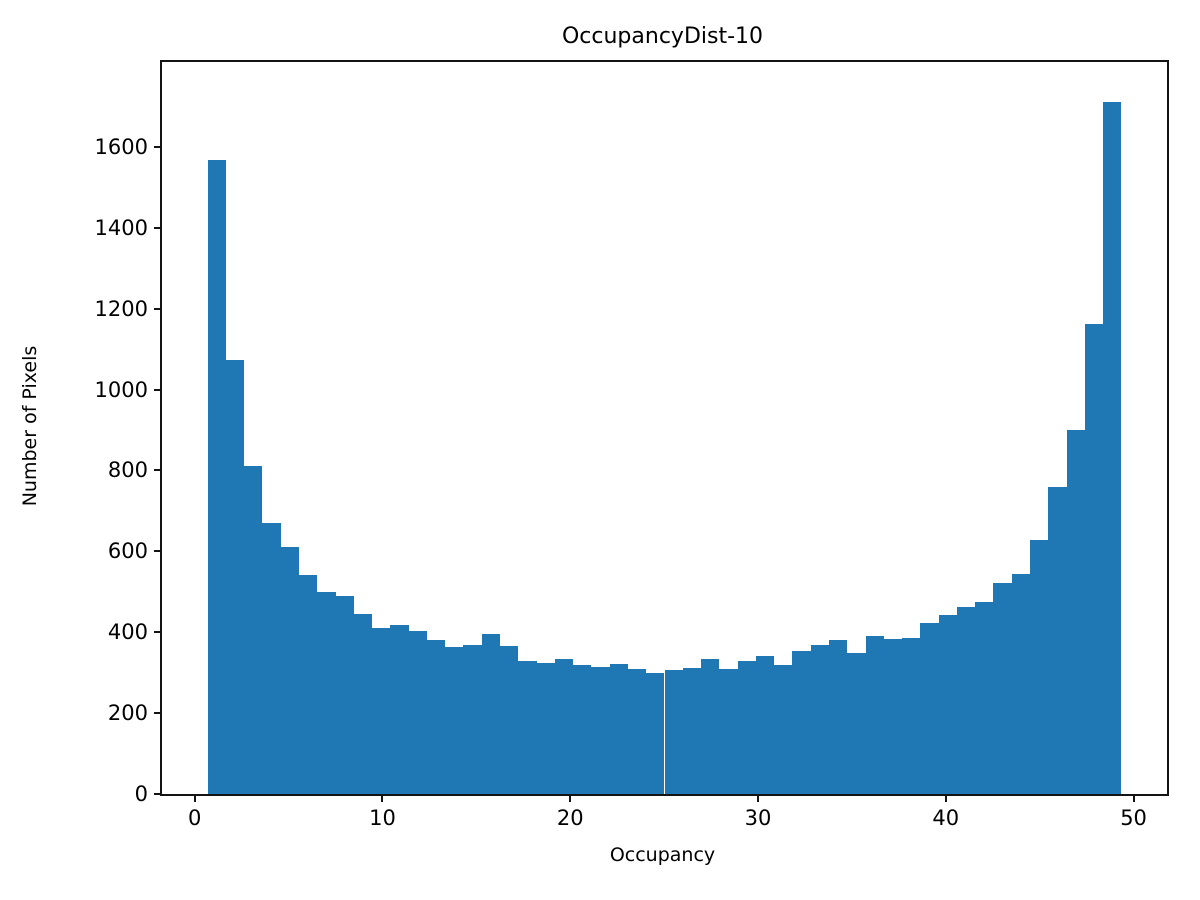 The height and width of the screenshot is (900, 1200). Describe the element at coordinates (570, 818) in the screenshot. I see `x-tick-label: 20` at that location.